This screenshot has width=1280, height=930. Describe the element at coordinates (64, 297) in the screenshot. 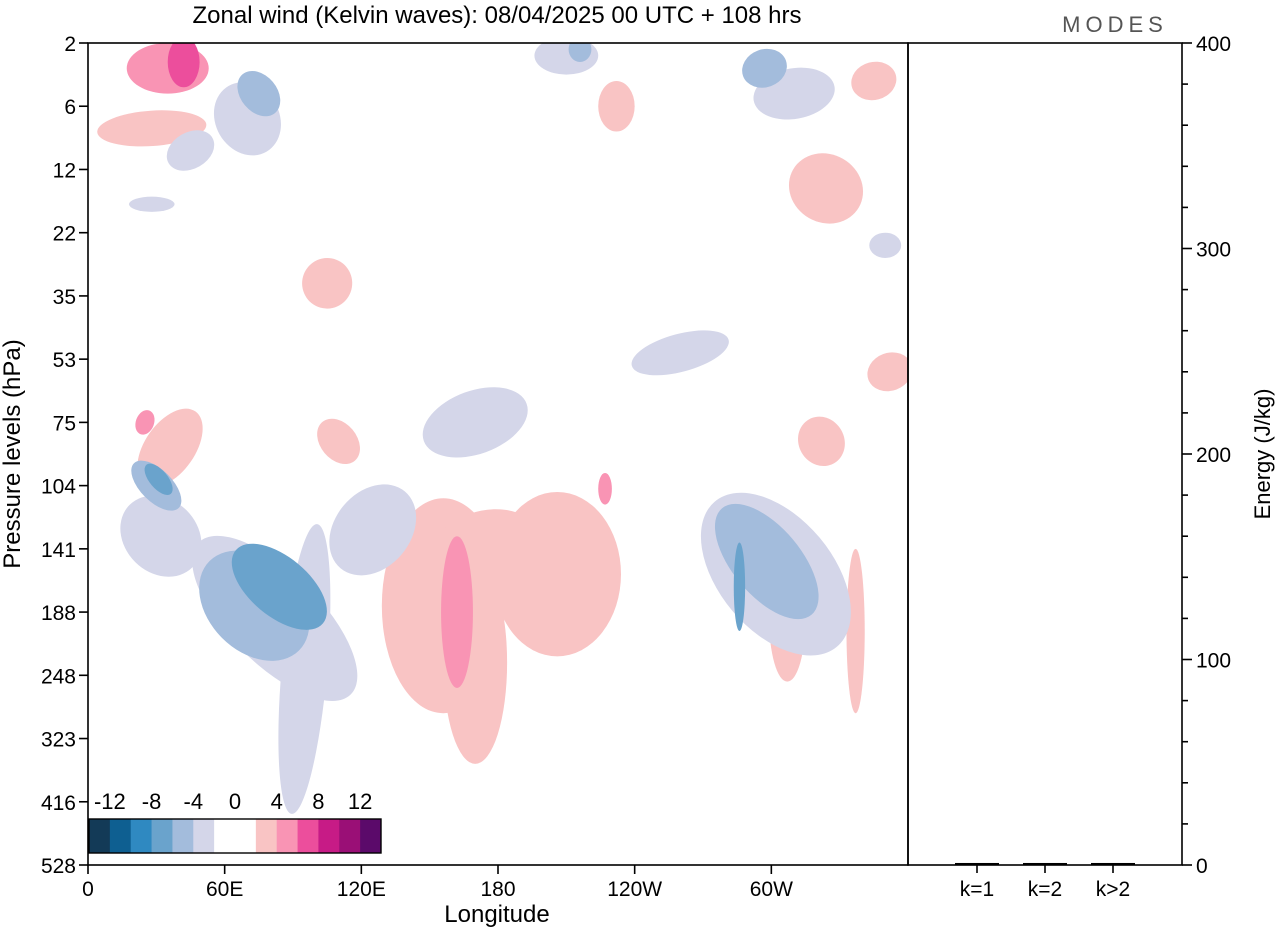

I see `y-tick-label: 35` at that location.